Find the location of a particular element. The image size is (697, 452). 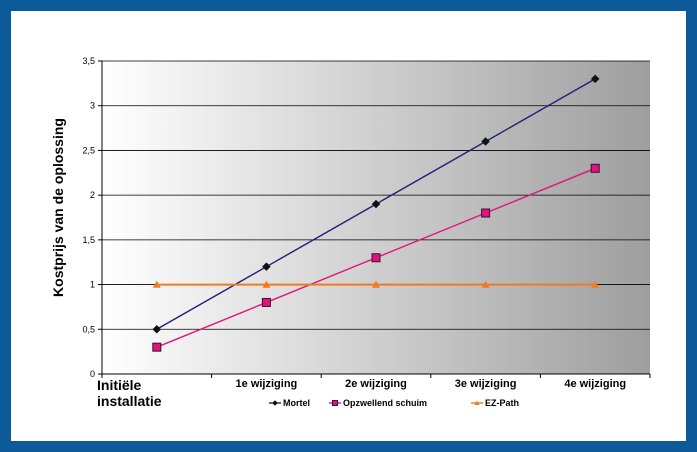

legend-label: Mortel is located at coordinates (296, 403).